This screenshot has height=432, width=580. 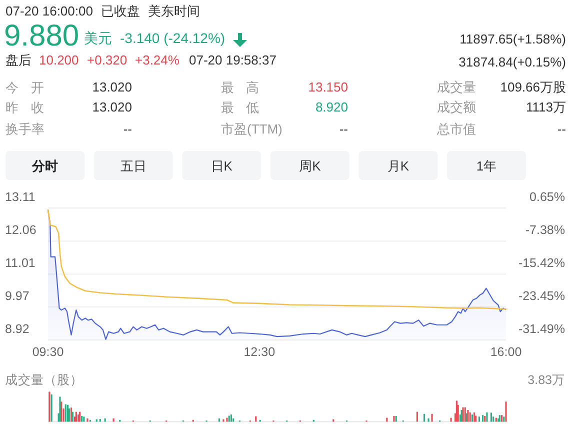 What do you see at coordinates (331, 107) in the screenshot?
I see `text: 8.920` at bounding box center [331, 107].